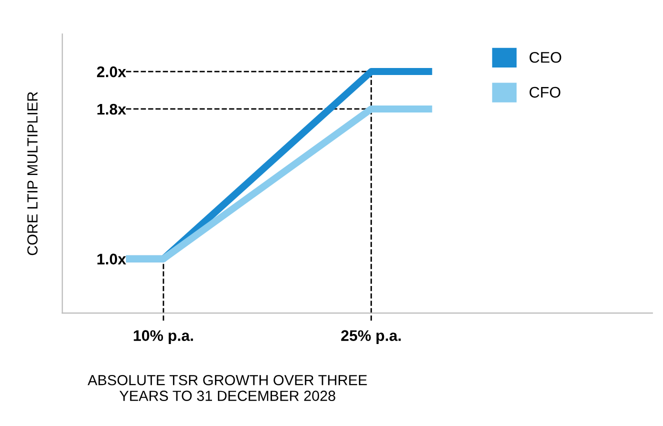 This screenshot has height=426, width=663. Describe the element at coordinates (545, 92) in the screenshot. I see `legend-label: CFO` at that location.